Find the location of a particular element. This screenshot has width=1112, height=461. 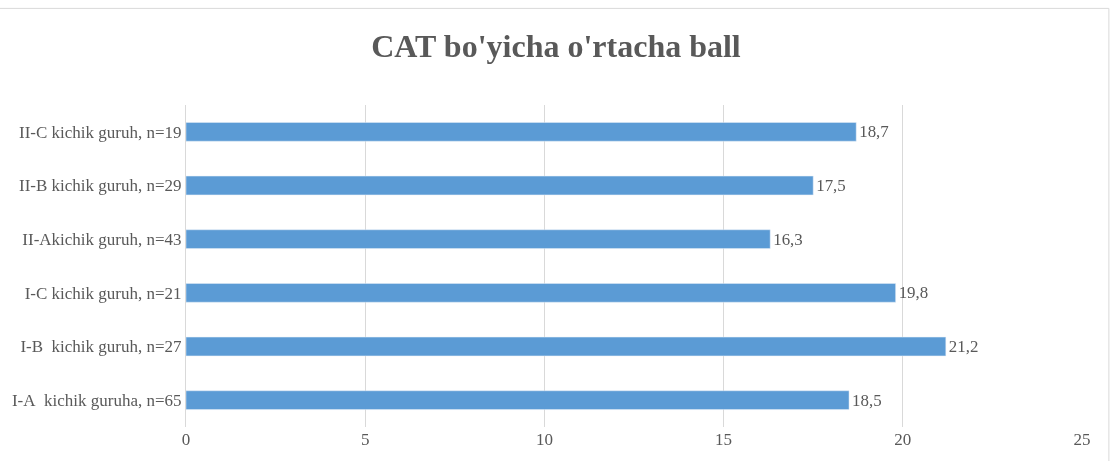

data-label: 18,5 is located at coordinates (867, 400).